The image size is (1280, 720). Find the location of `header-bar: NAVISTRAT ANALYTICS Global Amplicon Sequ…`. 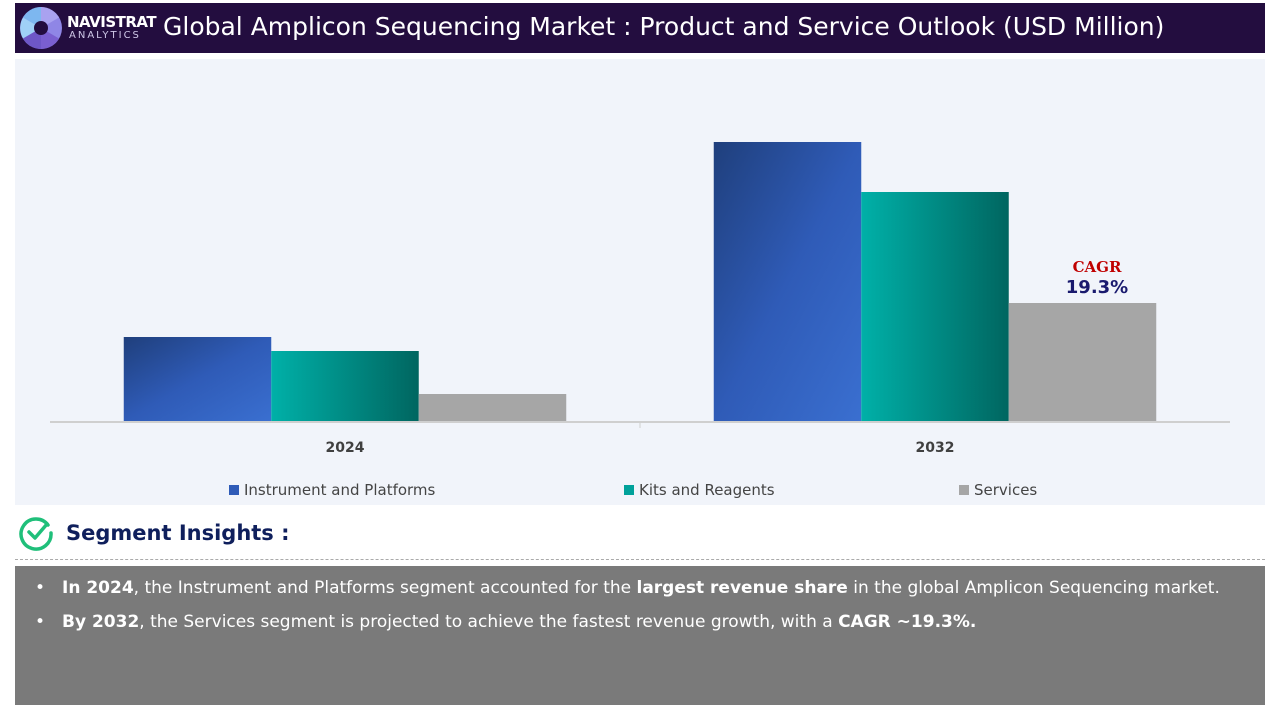

header-bar: NAVISTRAT ANALYTICS Global Amplicon Sequ… is located at coordinates (640, 28).